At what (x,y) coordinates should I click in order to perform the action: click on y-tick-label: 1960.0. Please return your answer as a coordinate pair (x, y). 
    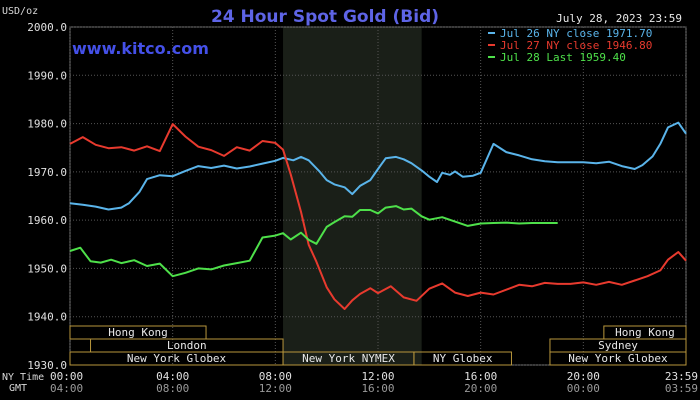
    Looking at the image, I should click on (47, 220).